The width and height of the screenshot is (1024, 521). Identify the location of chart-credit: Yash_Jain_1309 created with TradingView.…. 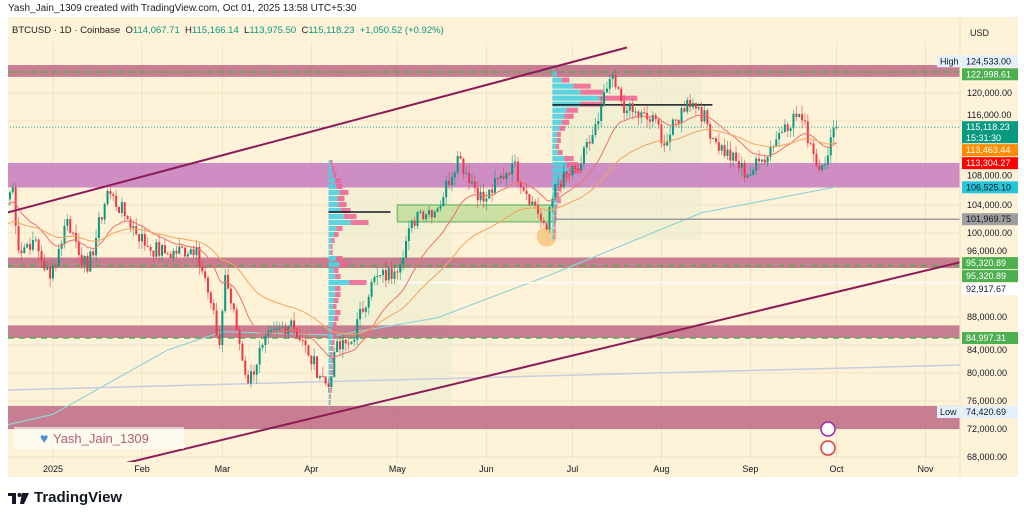
(182, 8).